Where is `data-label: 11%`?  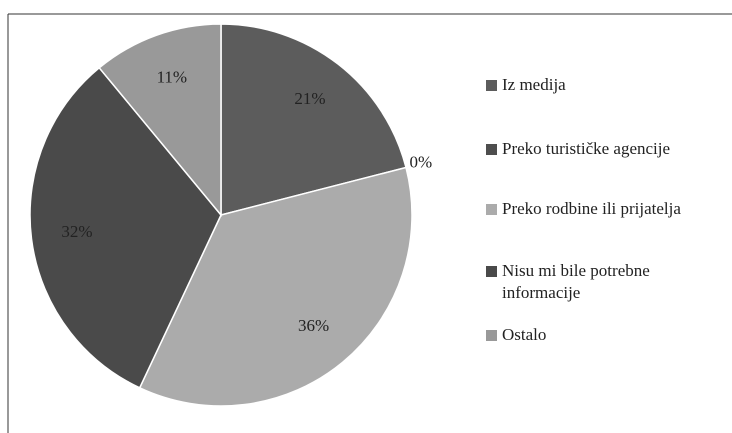
data-label: 11% is located at coordinates (172, 76).